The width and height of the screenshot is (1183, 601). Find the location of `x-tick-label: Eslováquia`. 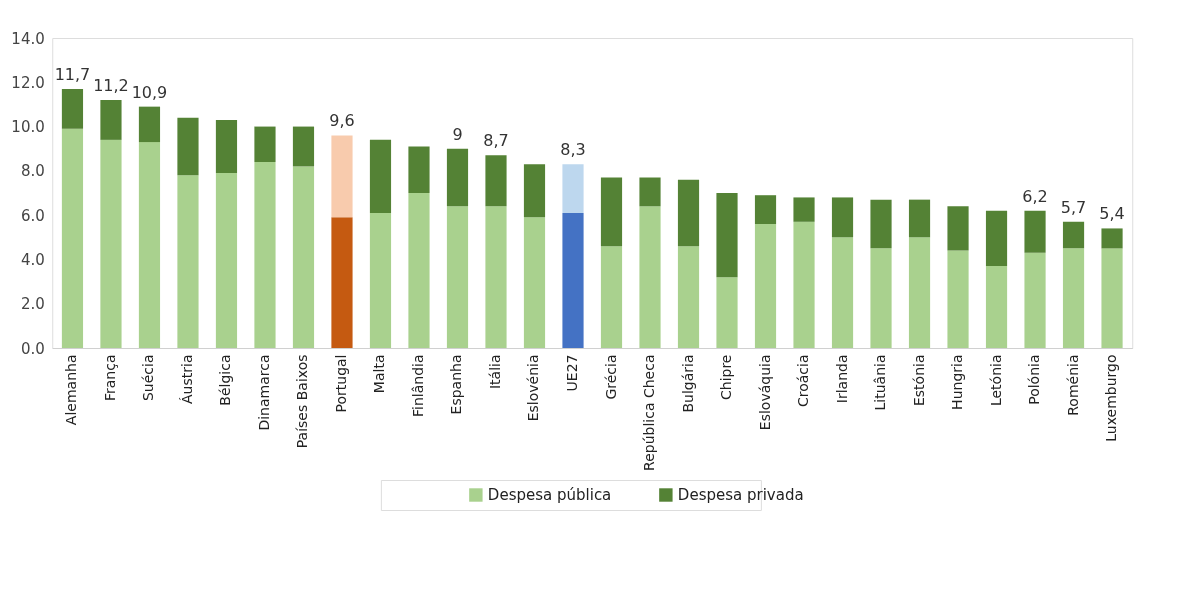

x-tick-label: Eslováquia is located at coordinates (764, 392).